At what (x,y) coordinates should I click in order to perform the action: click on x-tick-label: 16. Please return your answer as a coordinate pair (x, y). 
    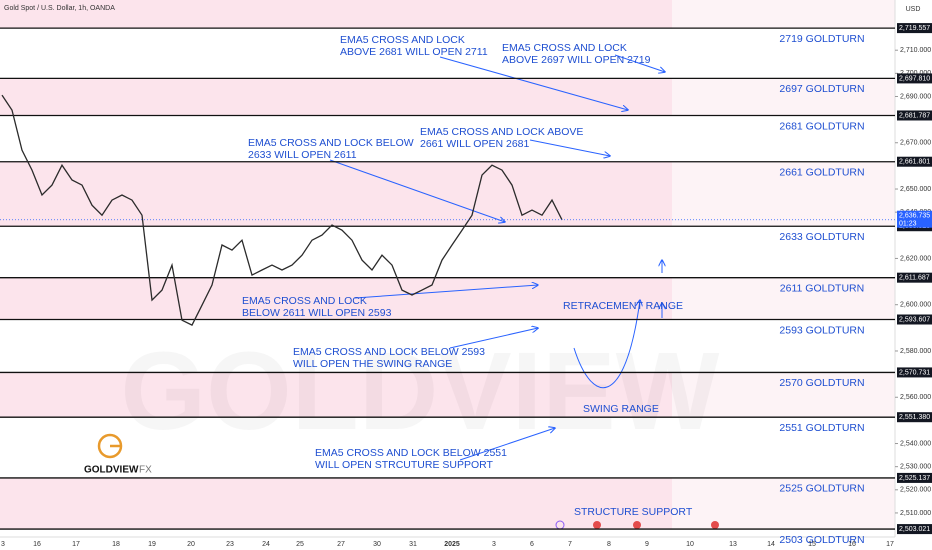
    Looking at the image, I should click on (852, 544).